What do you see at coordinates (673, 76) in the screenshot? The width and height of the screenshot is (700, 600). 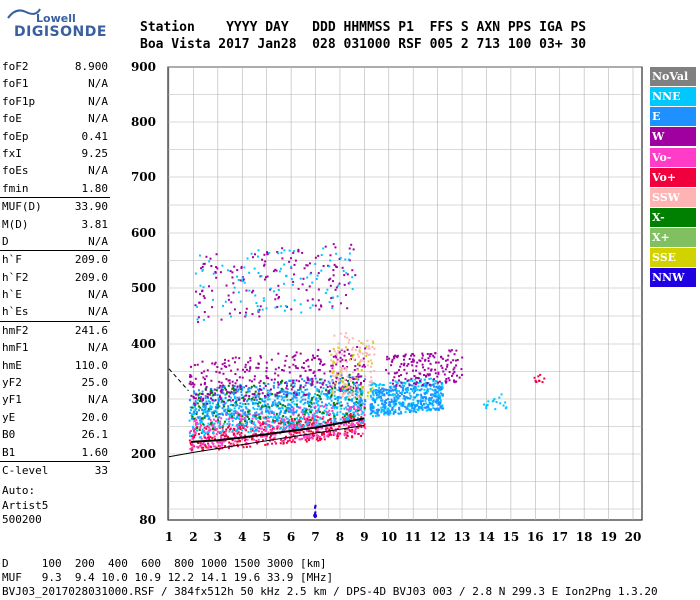 I see `legend-item-noval: NoVal` at bounding box center [673, 76].